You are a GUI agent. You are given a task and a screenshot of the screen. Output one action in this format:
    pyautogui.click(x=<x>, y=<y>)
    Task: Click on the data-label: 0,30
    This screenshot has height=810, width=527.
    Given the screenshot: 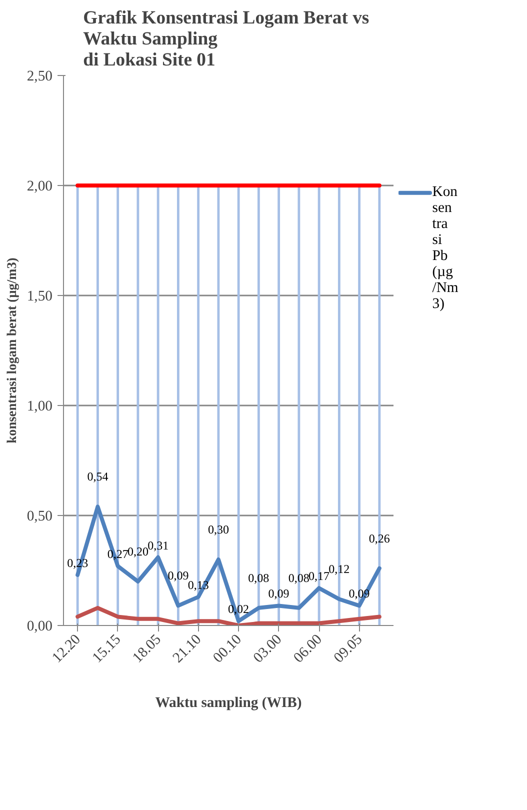 What is the action you would take?
    pyautogui.click(x=218, y=529)
    